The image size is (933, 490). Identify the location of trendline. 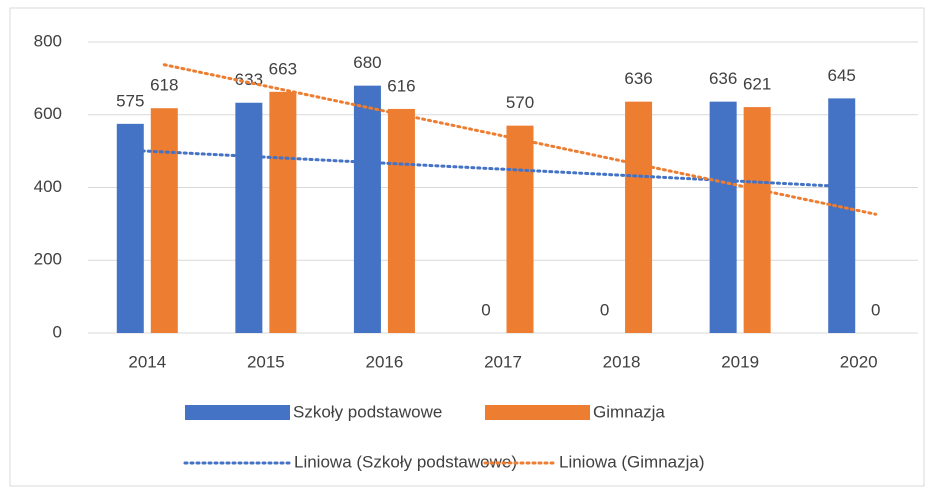
(486, 168).